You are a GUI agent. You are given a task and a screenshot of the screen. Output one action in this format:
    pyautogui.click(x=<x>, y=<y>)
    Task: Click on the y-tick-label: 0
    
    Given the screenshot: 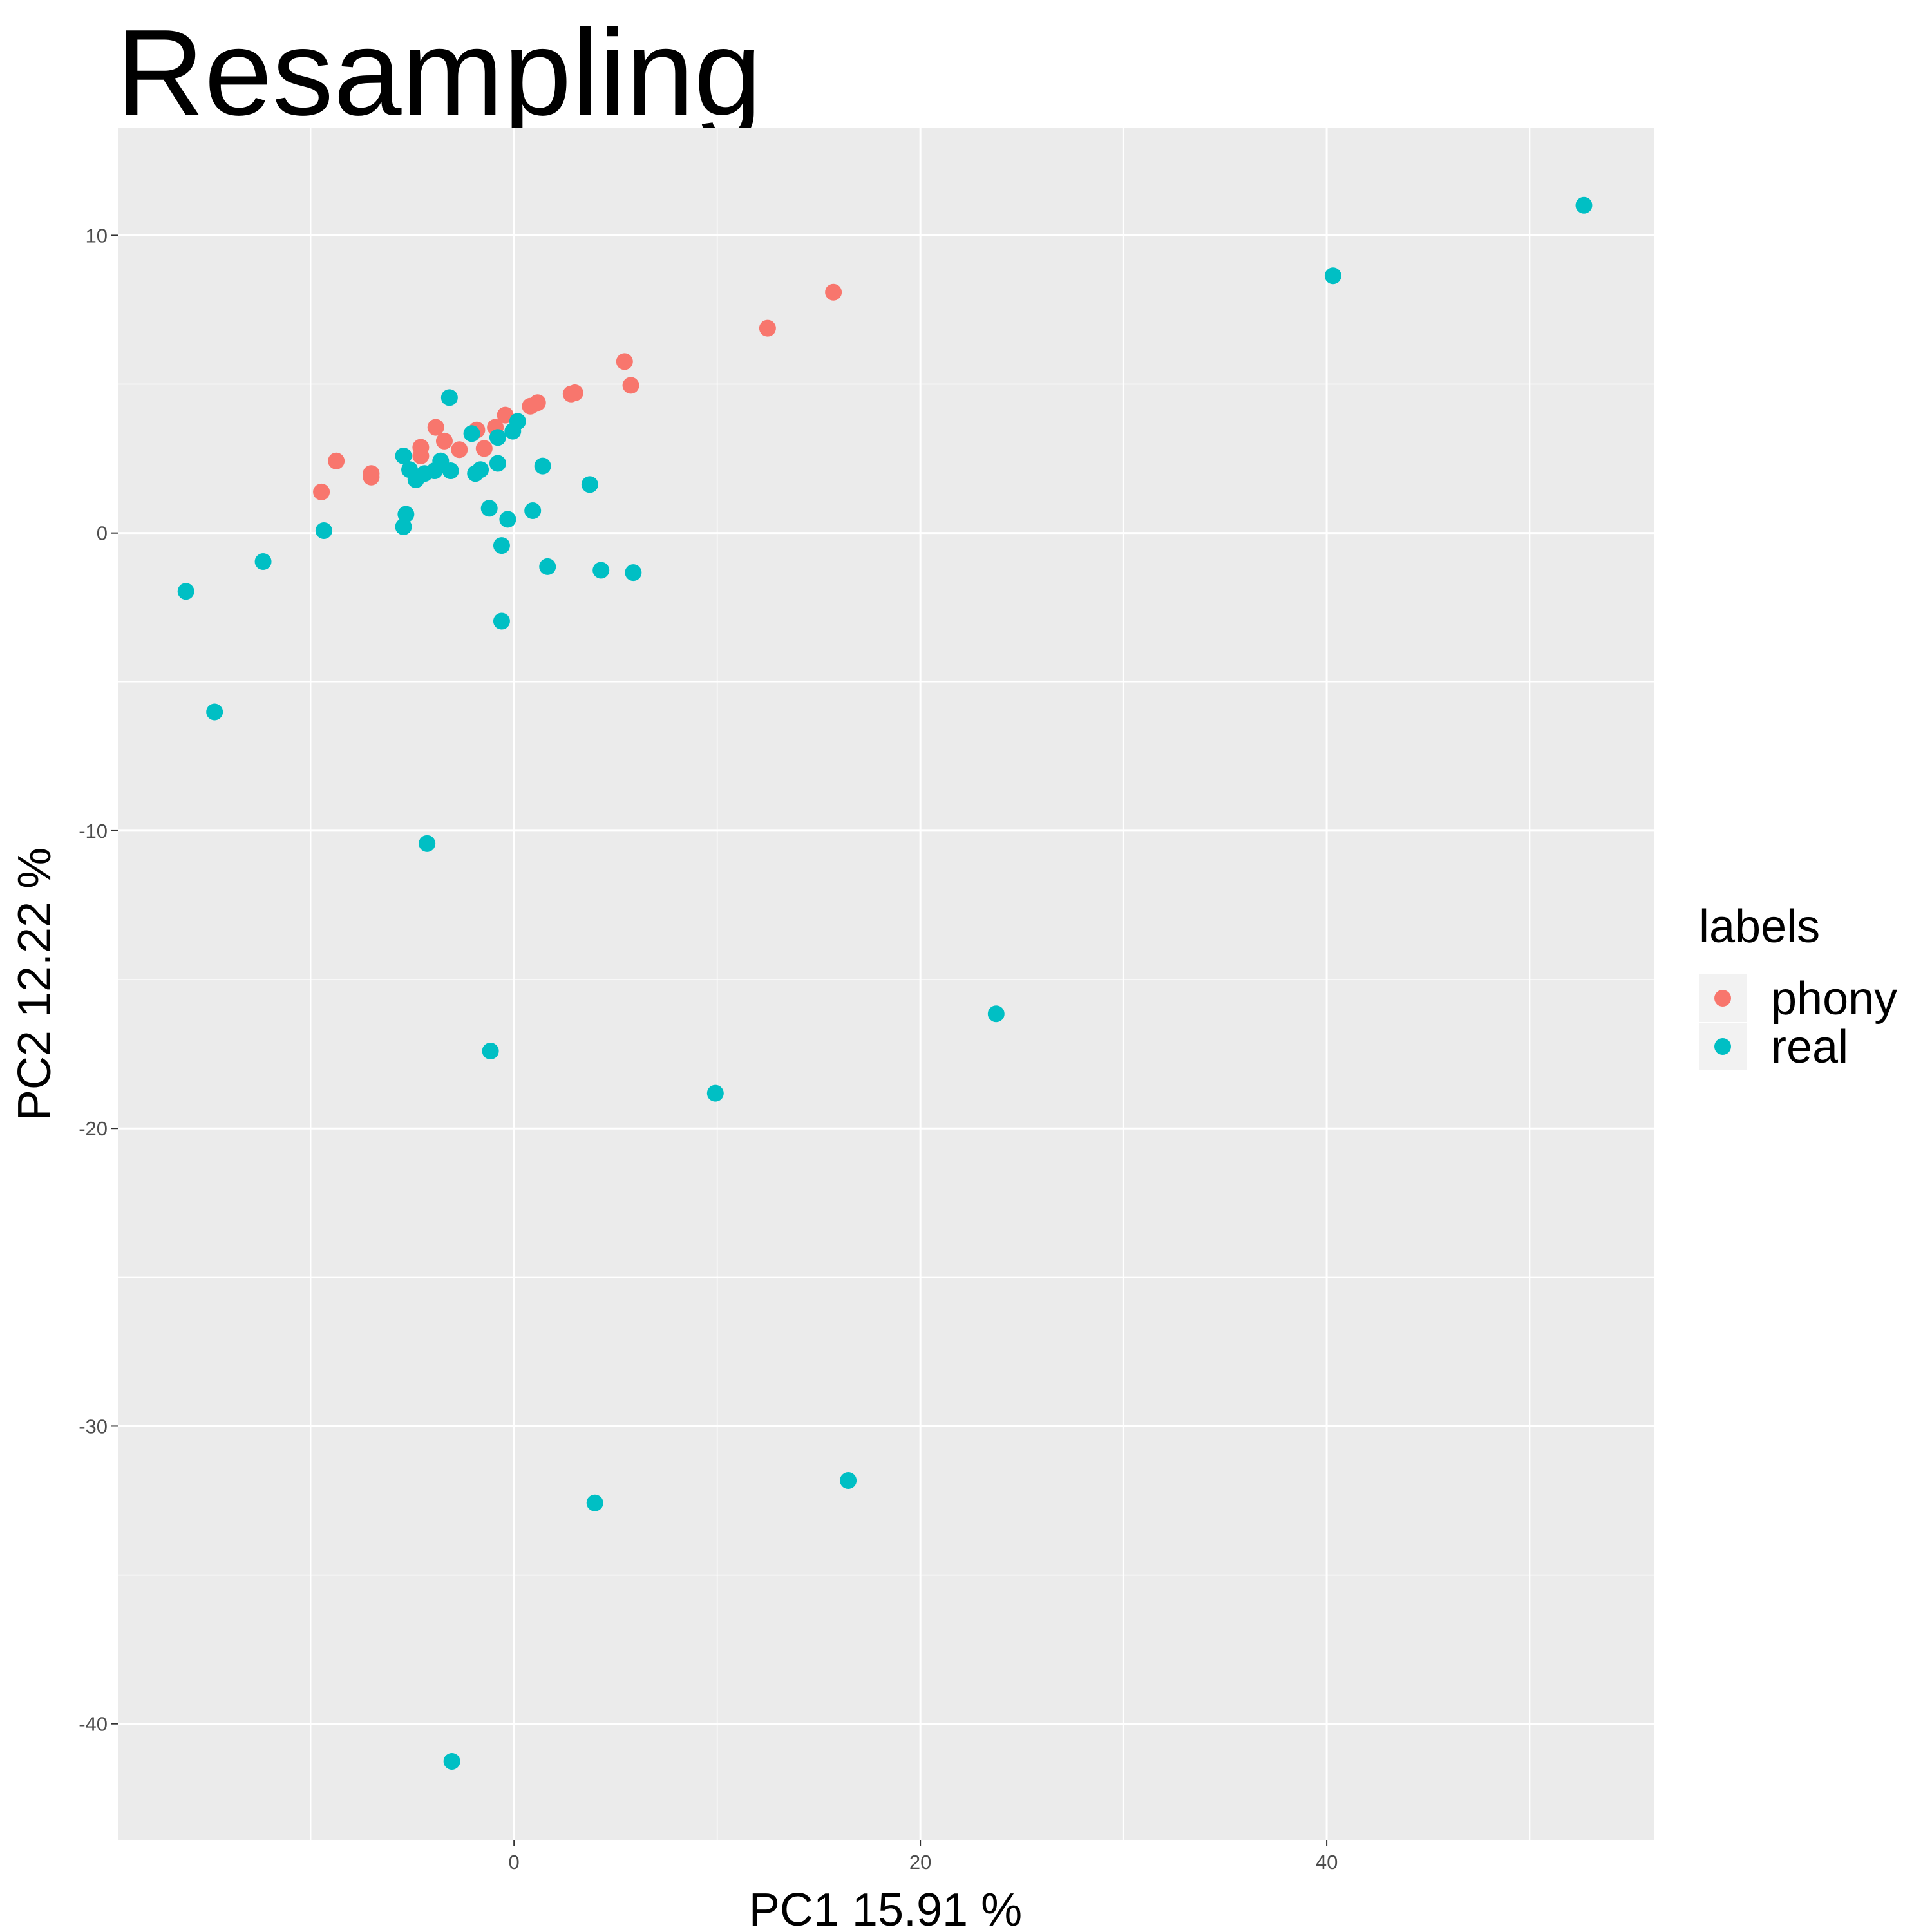 What is the action you would take?
    pyautogui.click(x=103, y=533)
    